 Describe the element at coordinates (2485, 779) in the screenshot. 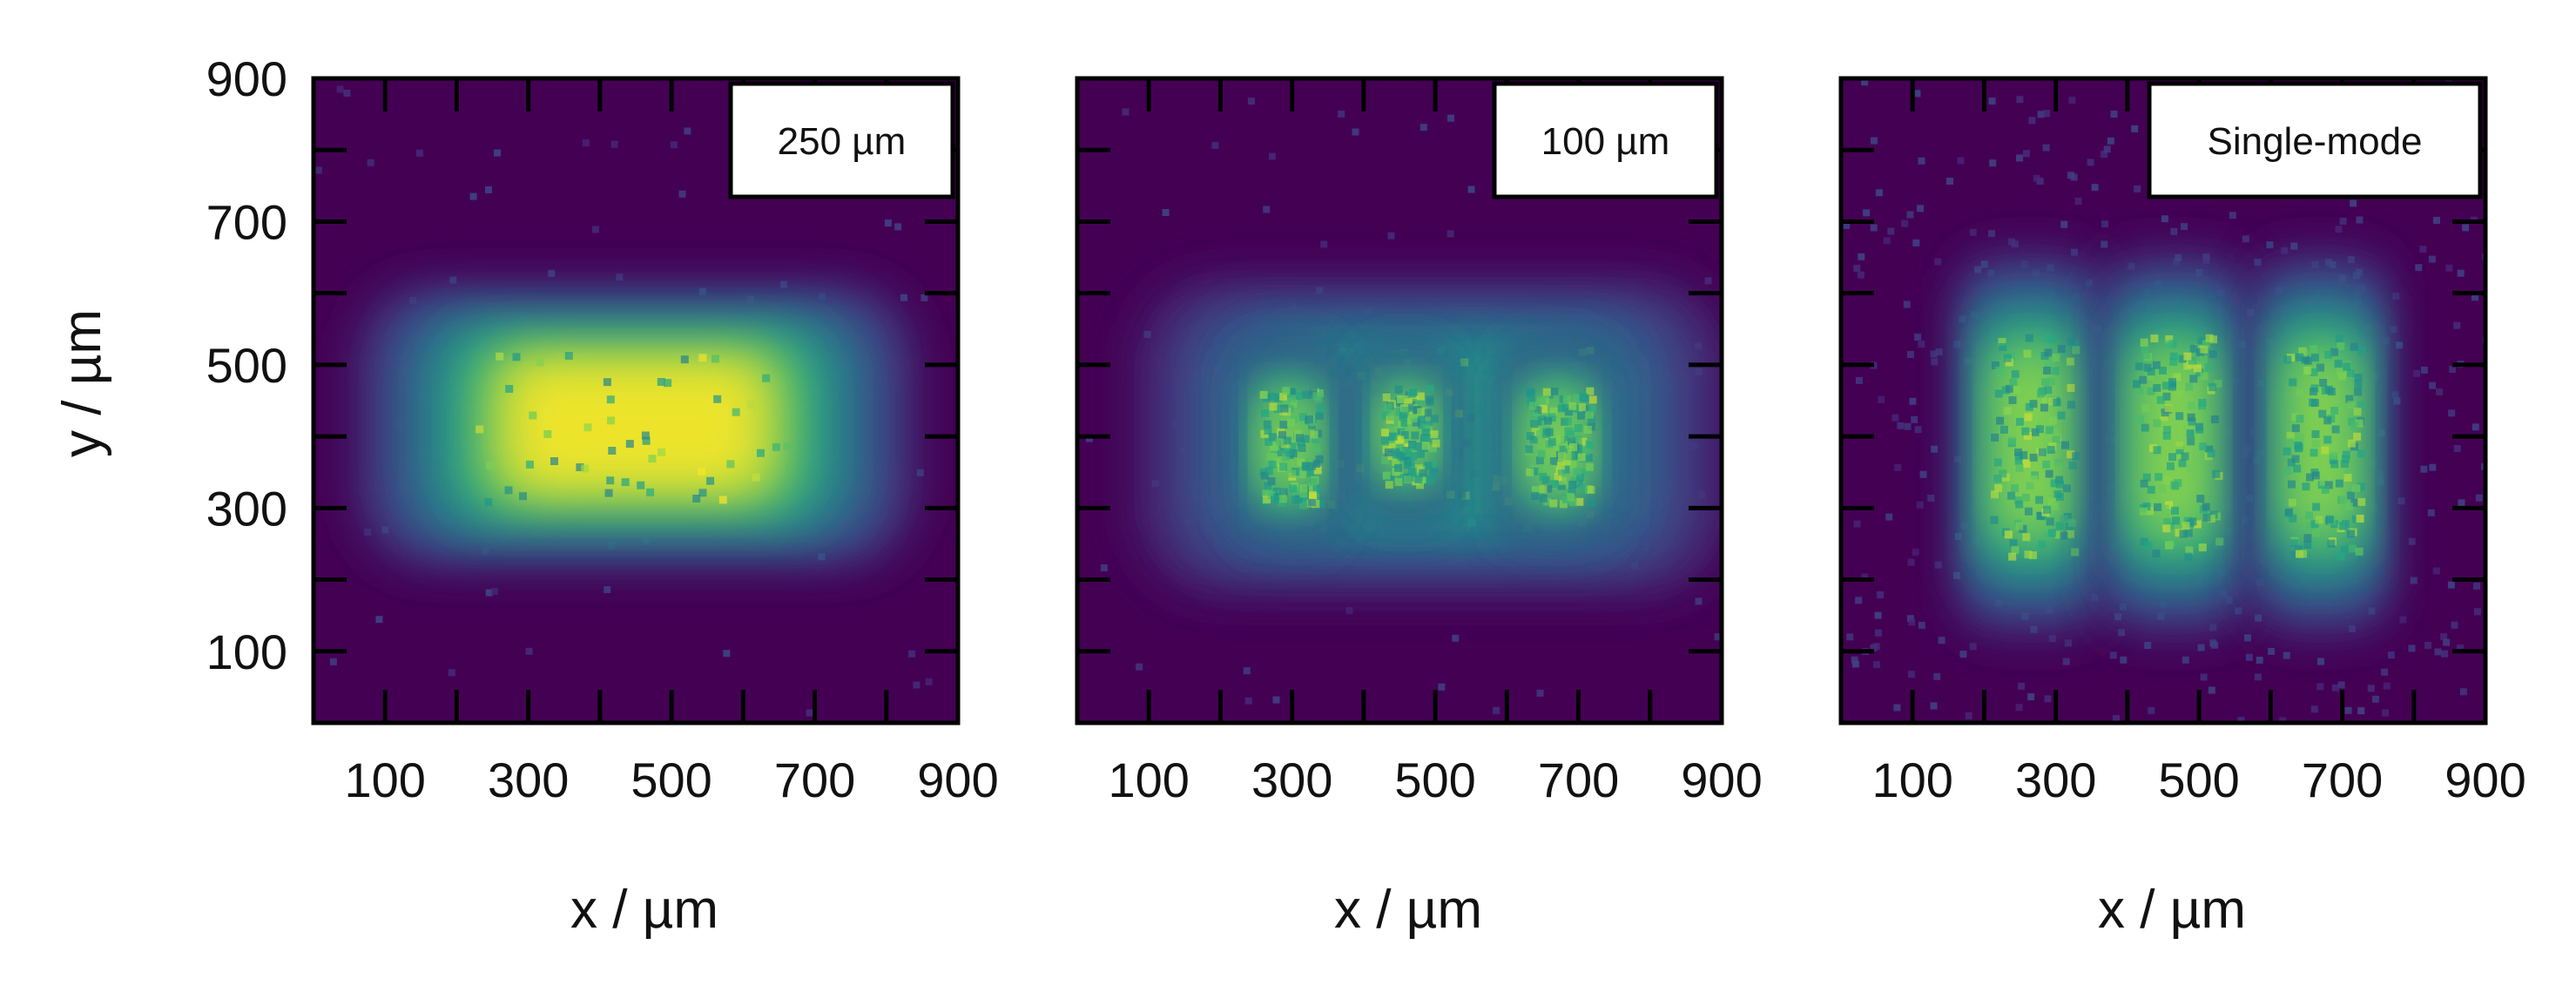

I see `x-tick-label: 900` at that location.